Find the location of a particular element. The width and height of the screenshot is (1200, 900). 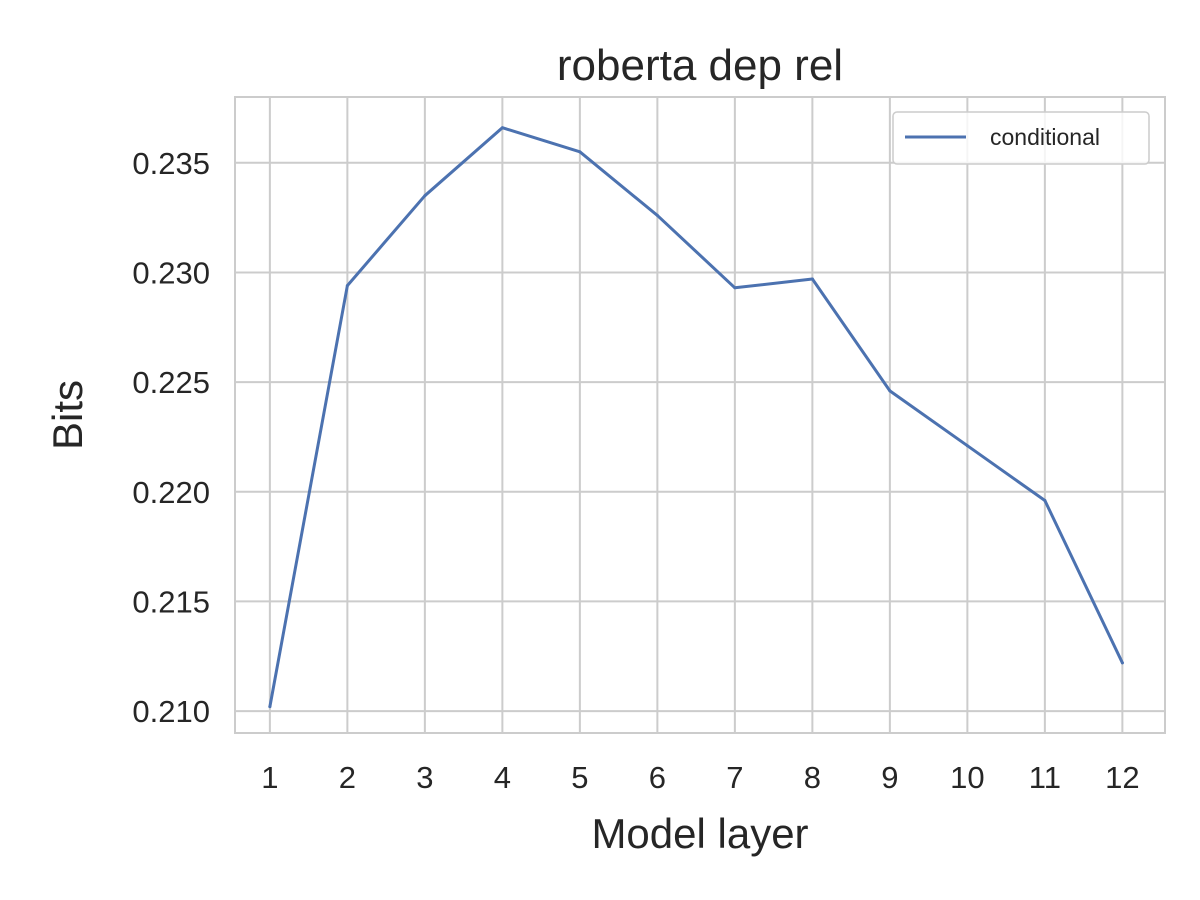

x-tick-label: 2 is located at coordinates (347, 777).